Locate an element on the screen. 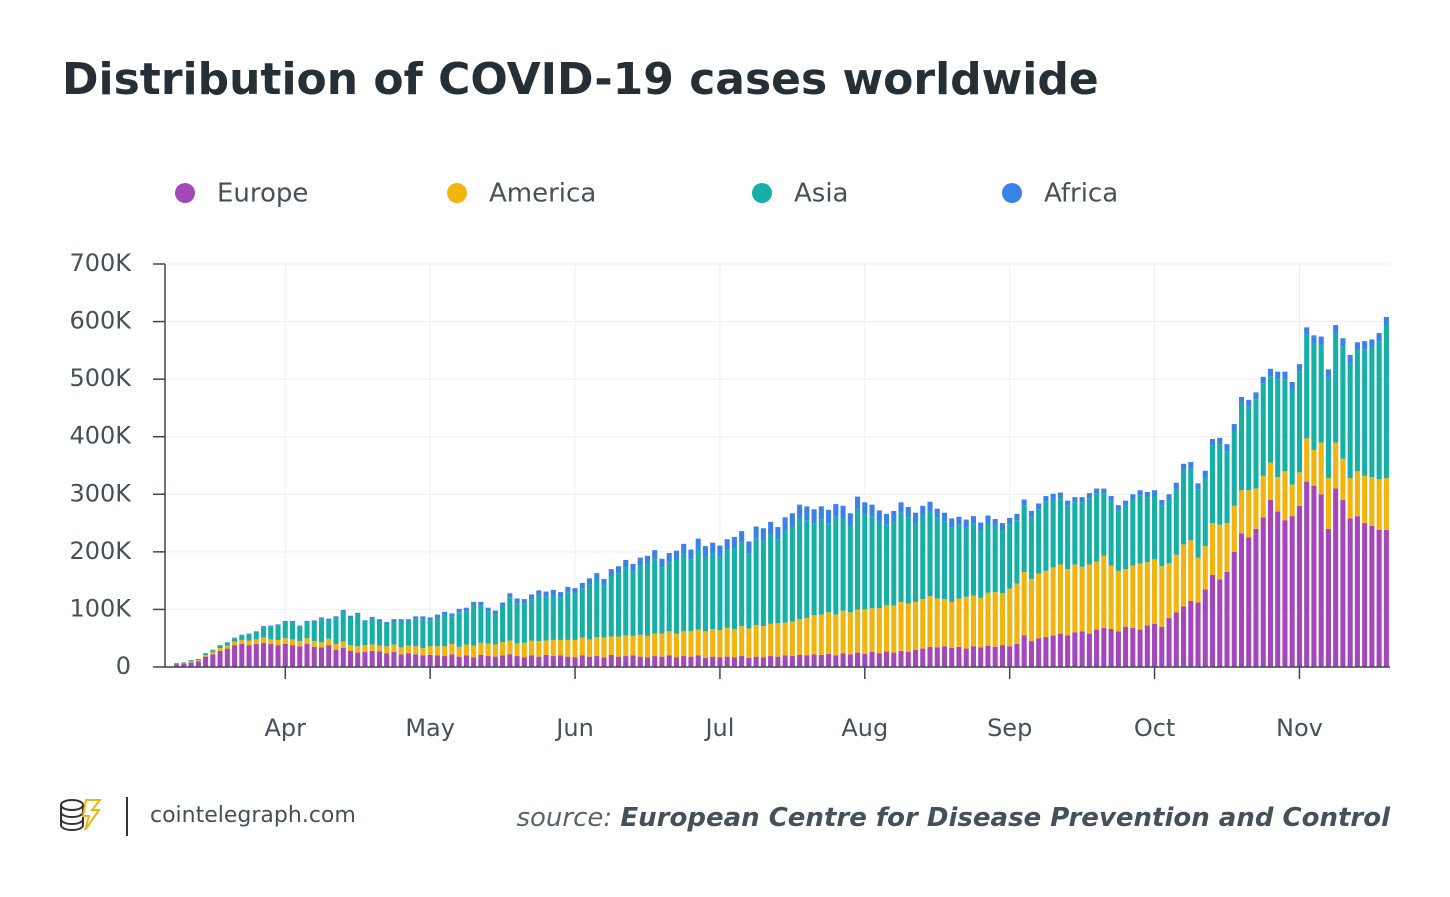  legend-label: America is located at coordinates (542, 194).